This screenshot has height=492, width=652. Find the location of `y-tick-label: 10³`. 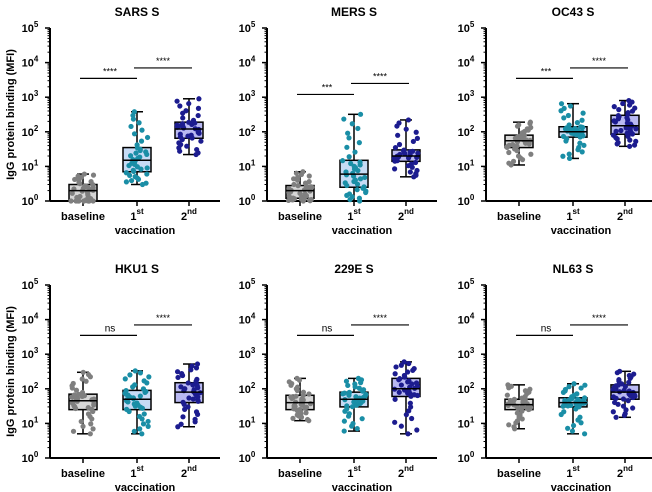

y-tick-label: 10³ is located at coordinates (466, 96).